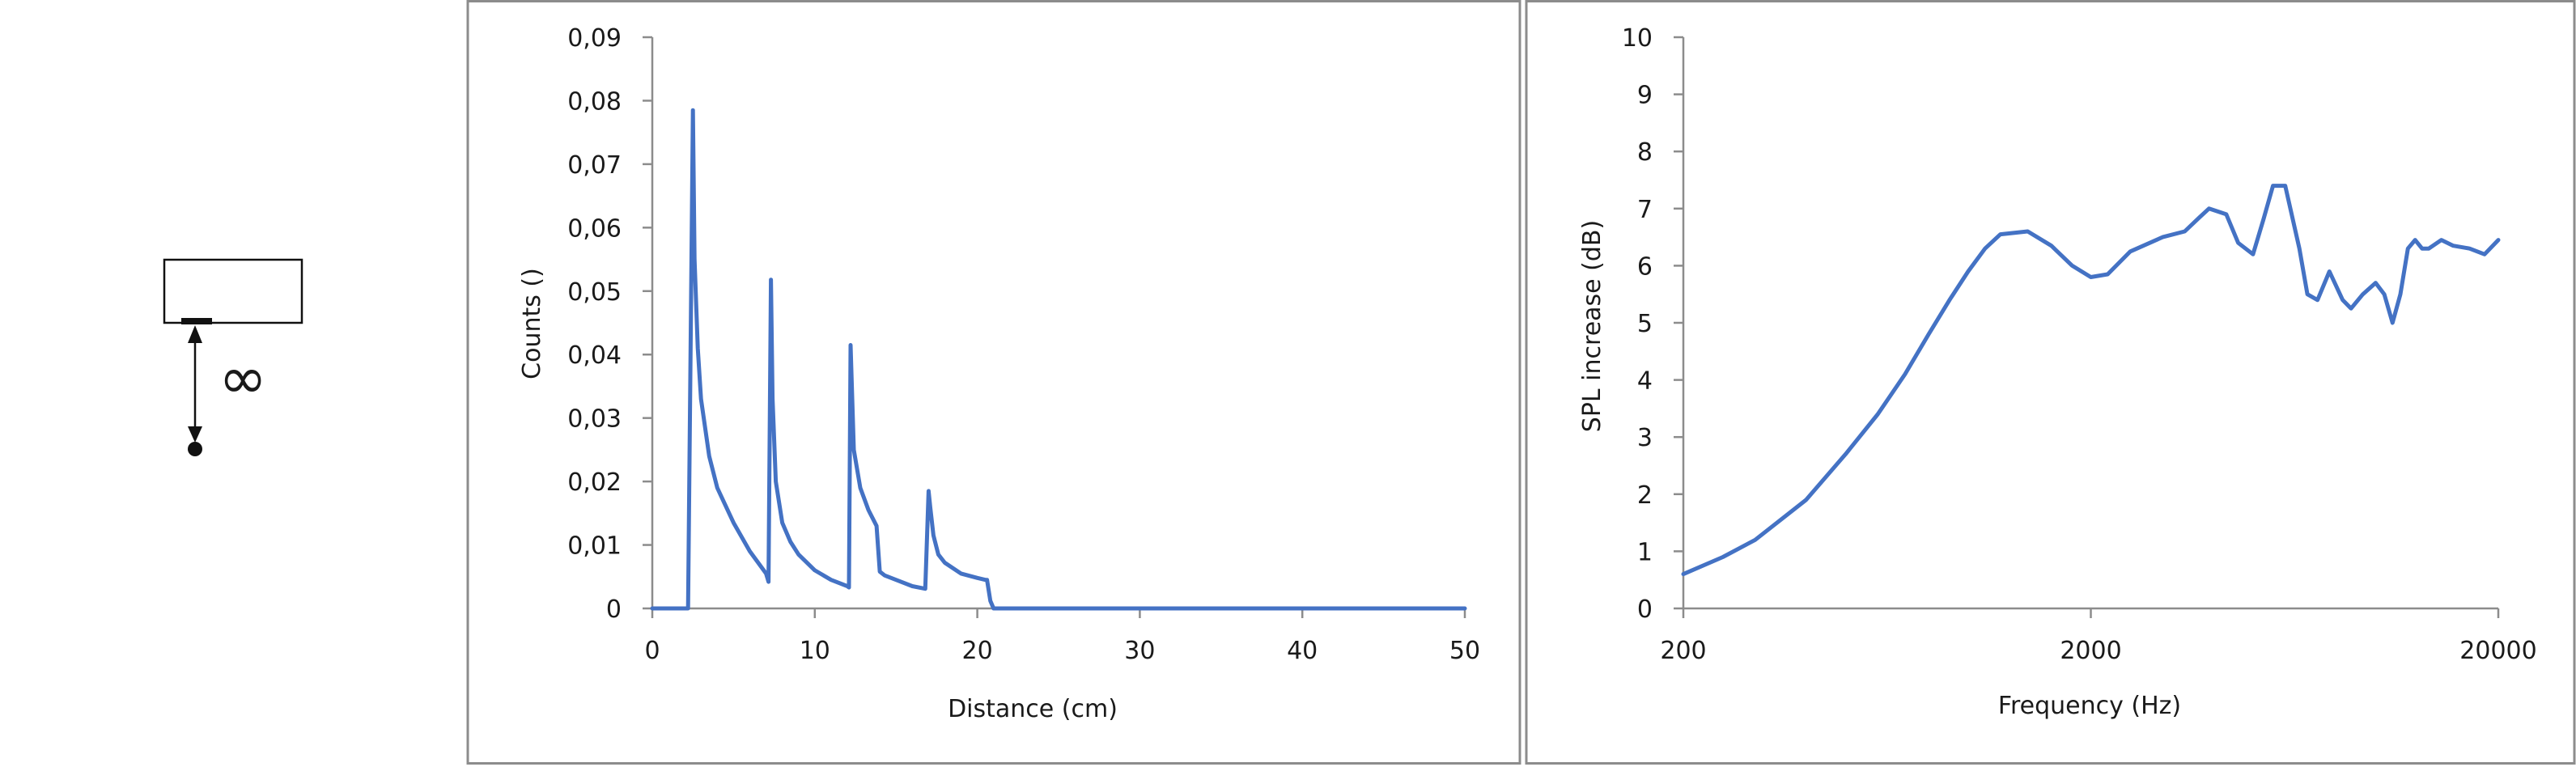 The height and width of the screenshot is (767, 2576). I want to click on y-tick-label: 0,07, so click(594, 165).